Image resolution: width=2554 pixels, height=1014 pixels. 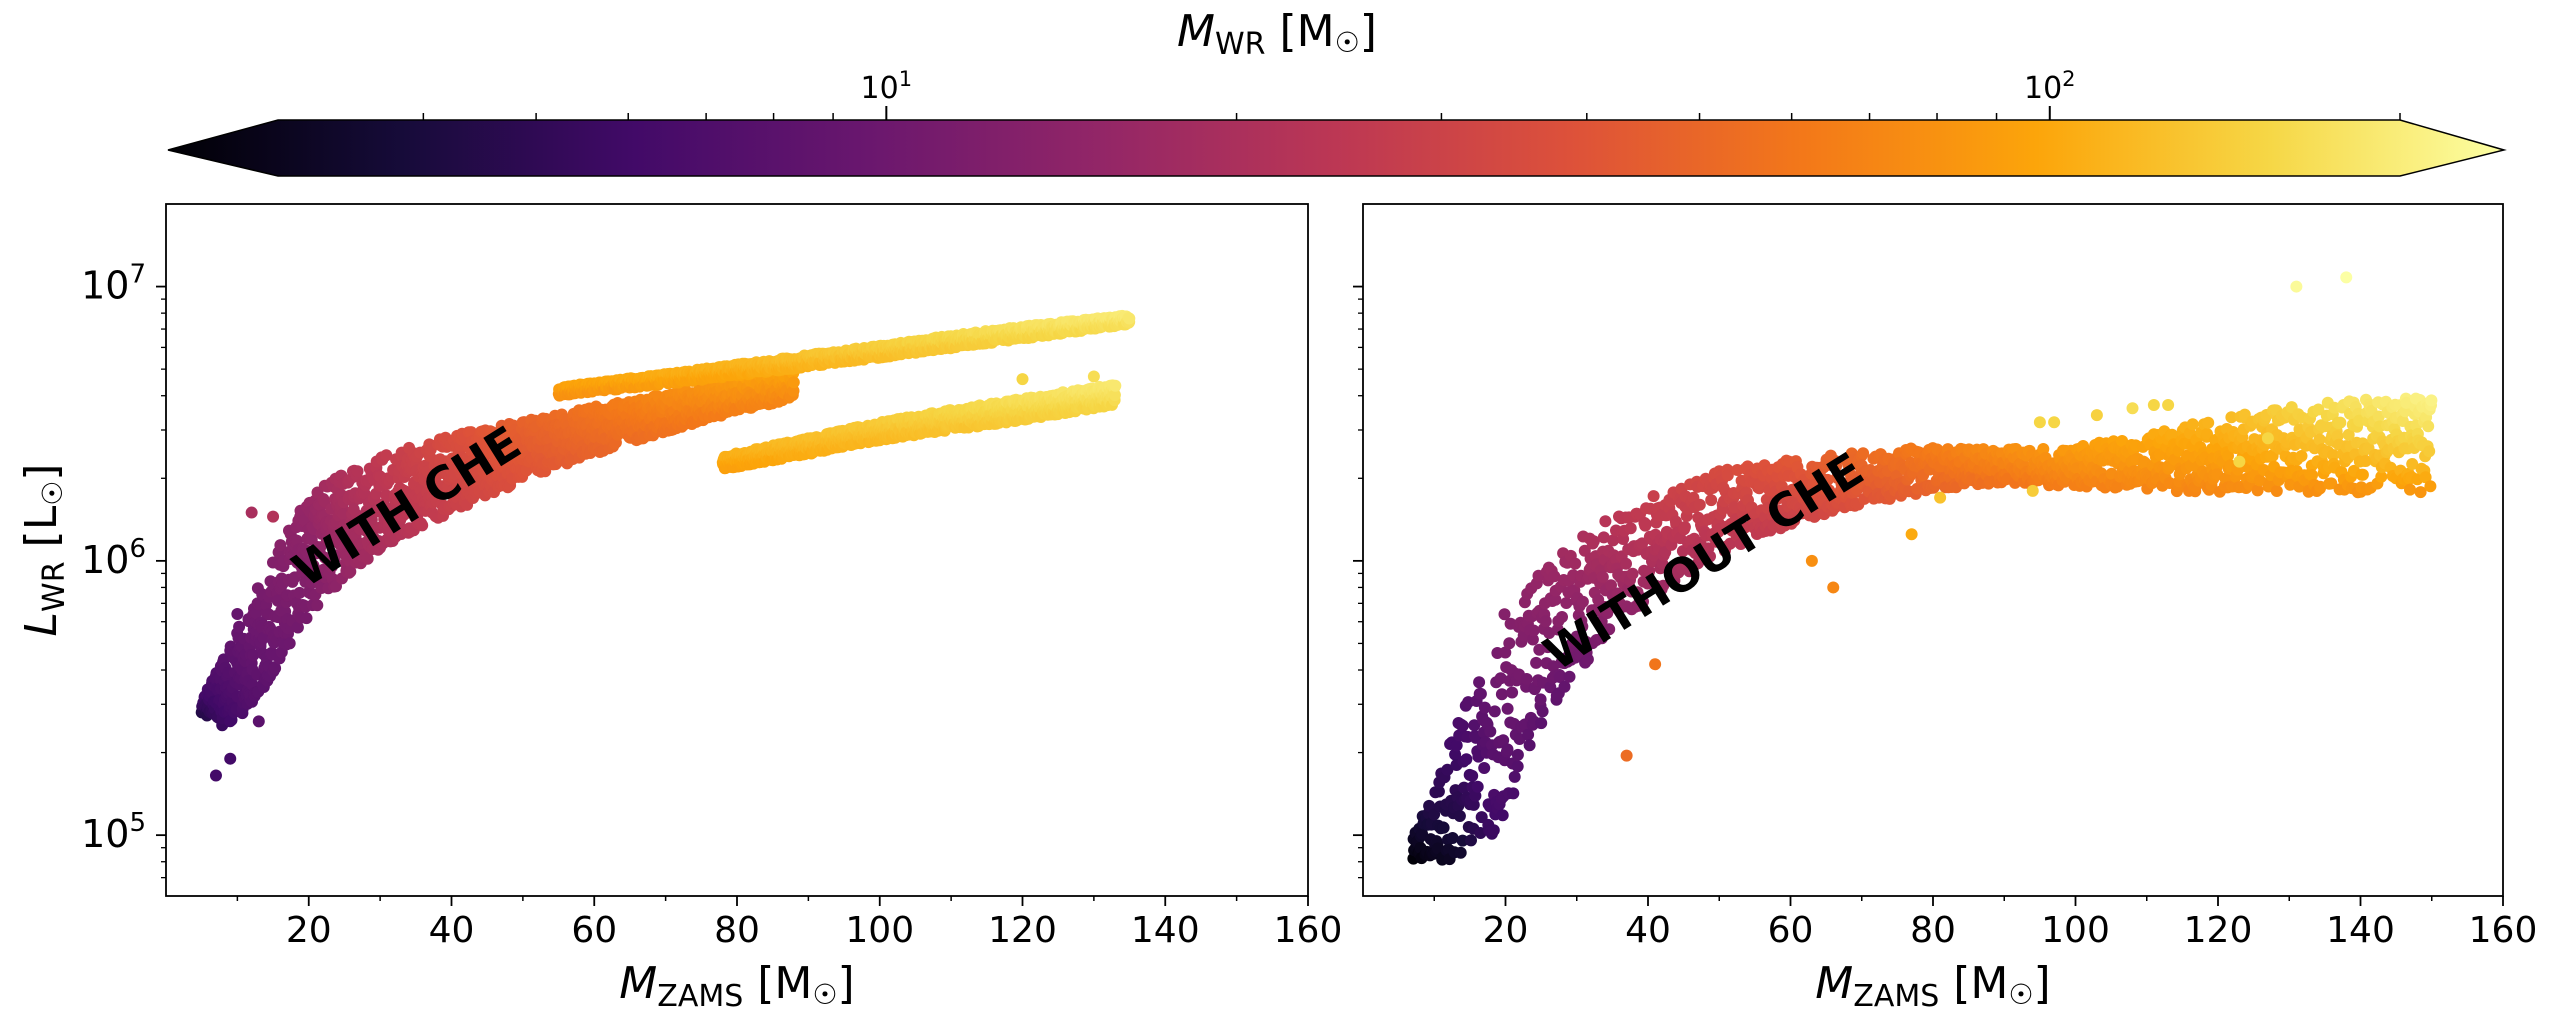 What do you see at coordinates (1411, 93) in the screenshot?
I see `colorbar-ticks: 101 102` at bounding box center [1411, 93].